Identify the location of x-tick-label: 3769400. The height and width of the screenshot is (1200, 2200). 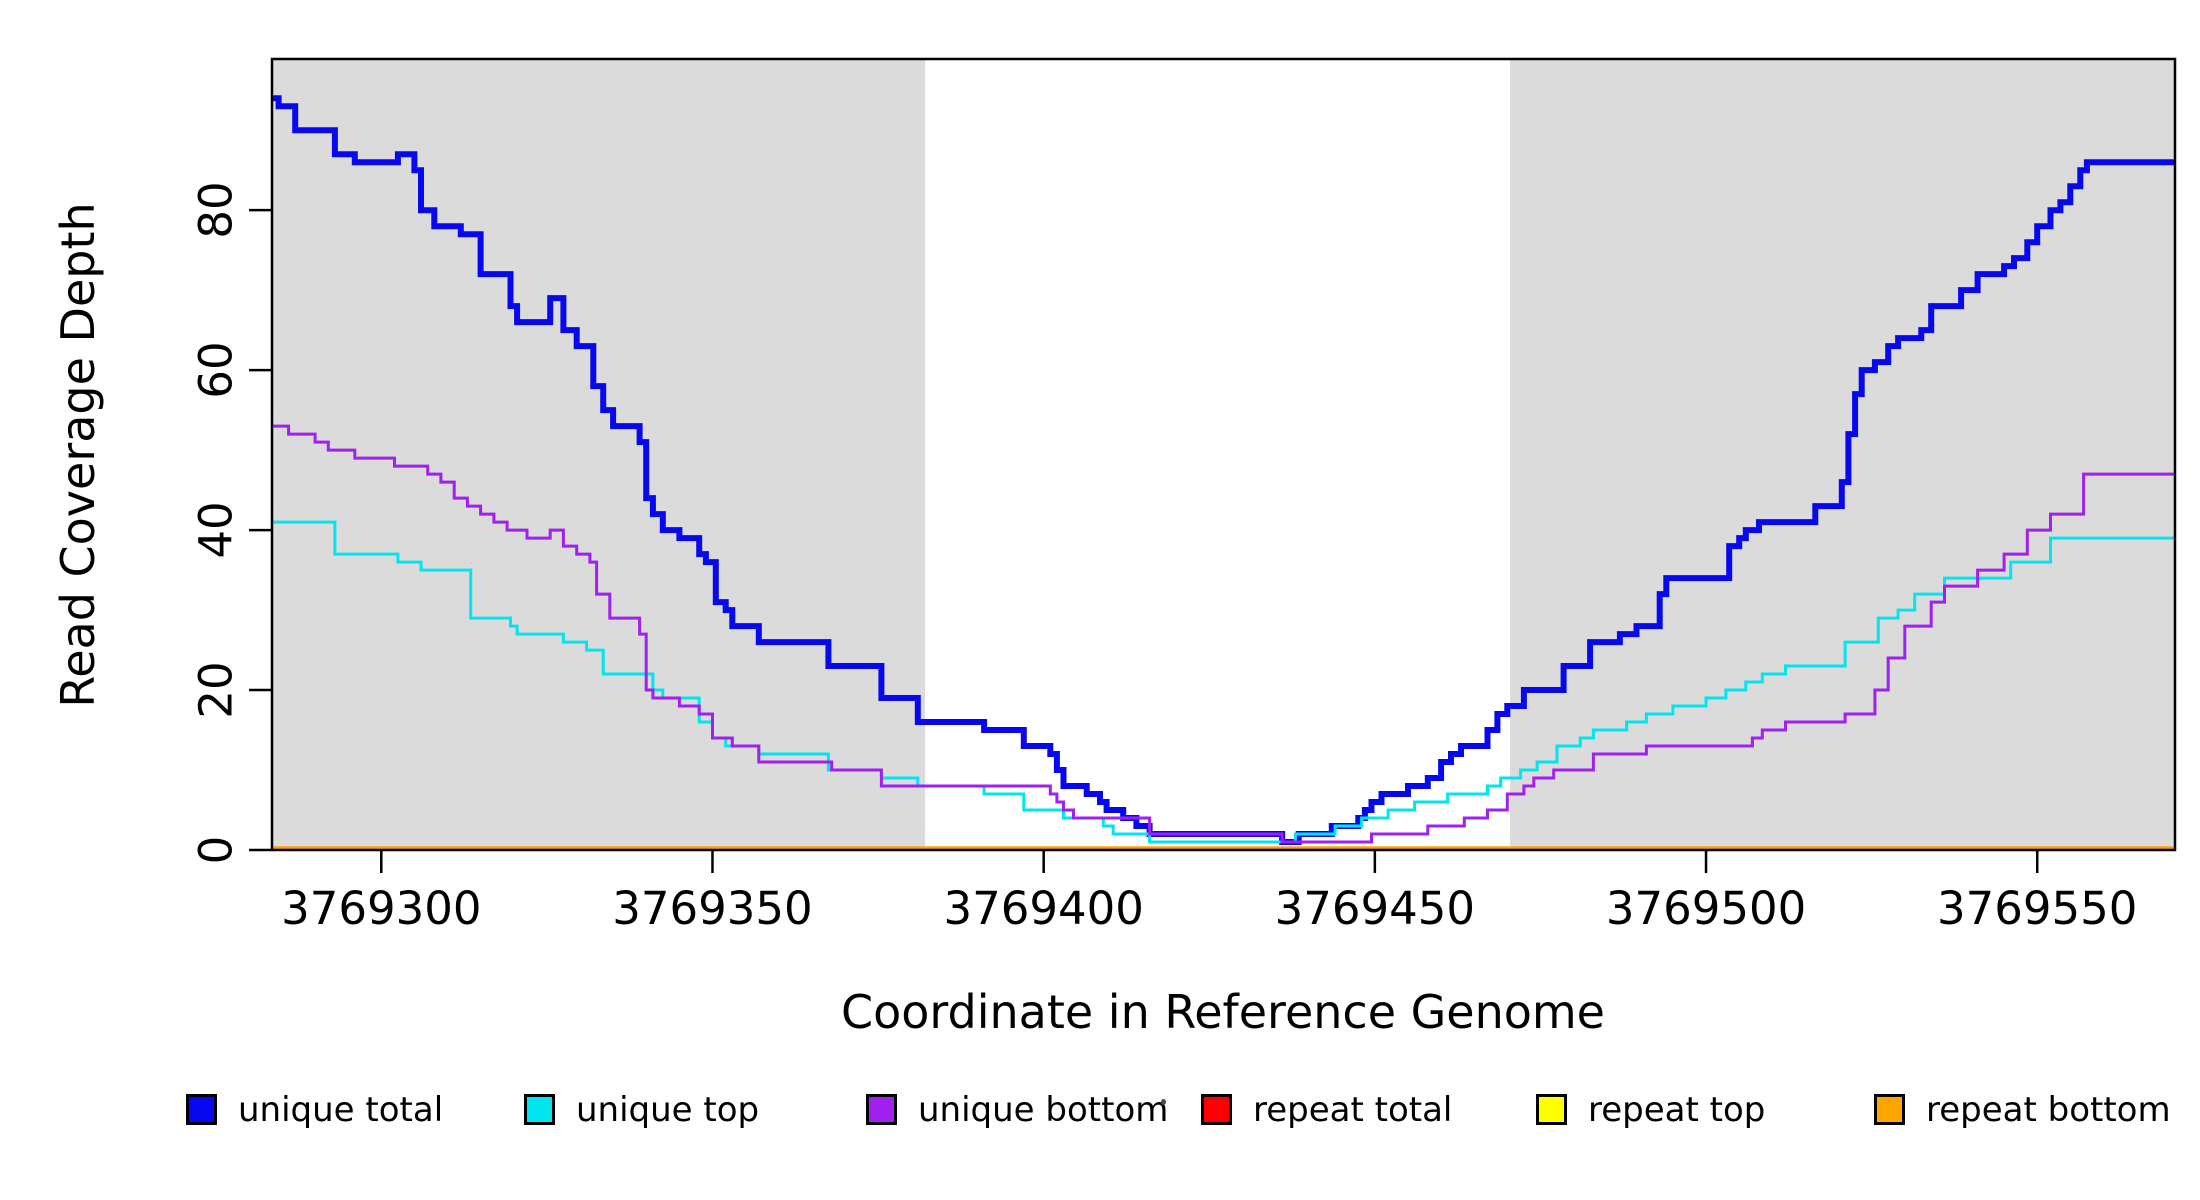
(1043, 908).